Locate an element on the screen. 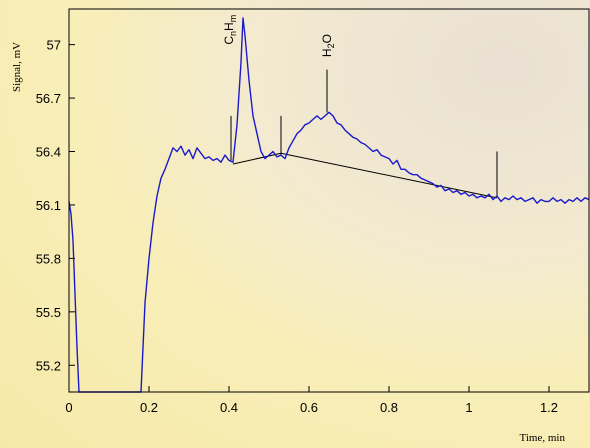  x-axis-ticks: 0 0.2 0.4 0.6 0.8 1 1.2 is located at coordinates (311, 400).